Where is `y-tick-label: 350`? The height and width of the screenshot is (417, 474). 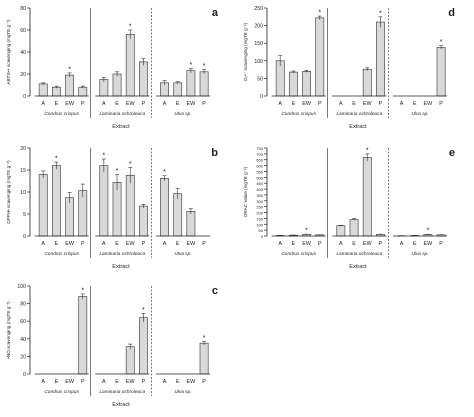 y-tick-label: 350 is located at coordinates (259, 195).